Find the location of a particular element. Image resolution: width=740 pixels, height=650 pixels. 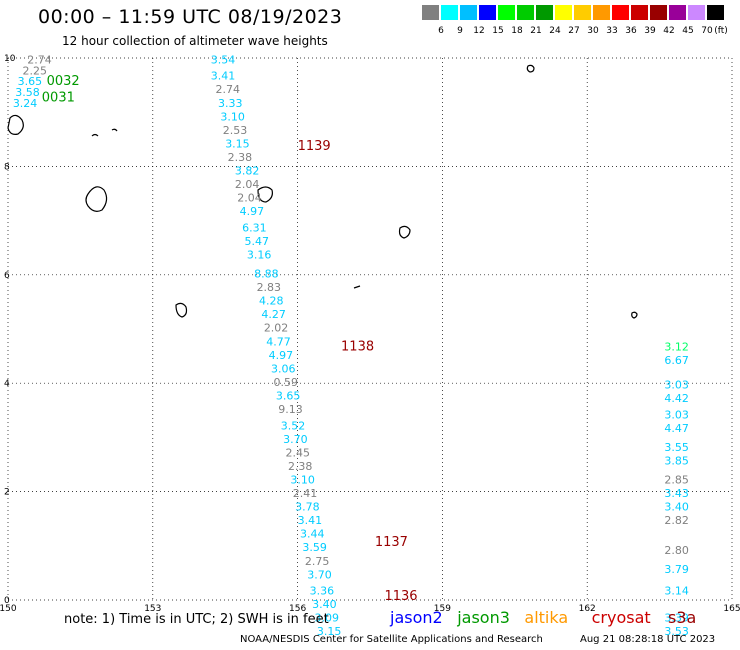

wave-height-reading: 4.97 is located at coordinates (281, 355).